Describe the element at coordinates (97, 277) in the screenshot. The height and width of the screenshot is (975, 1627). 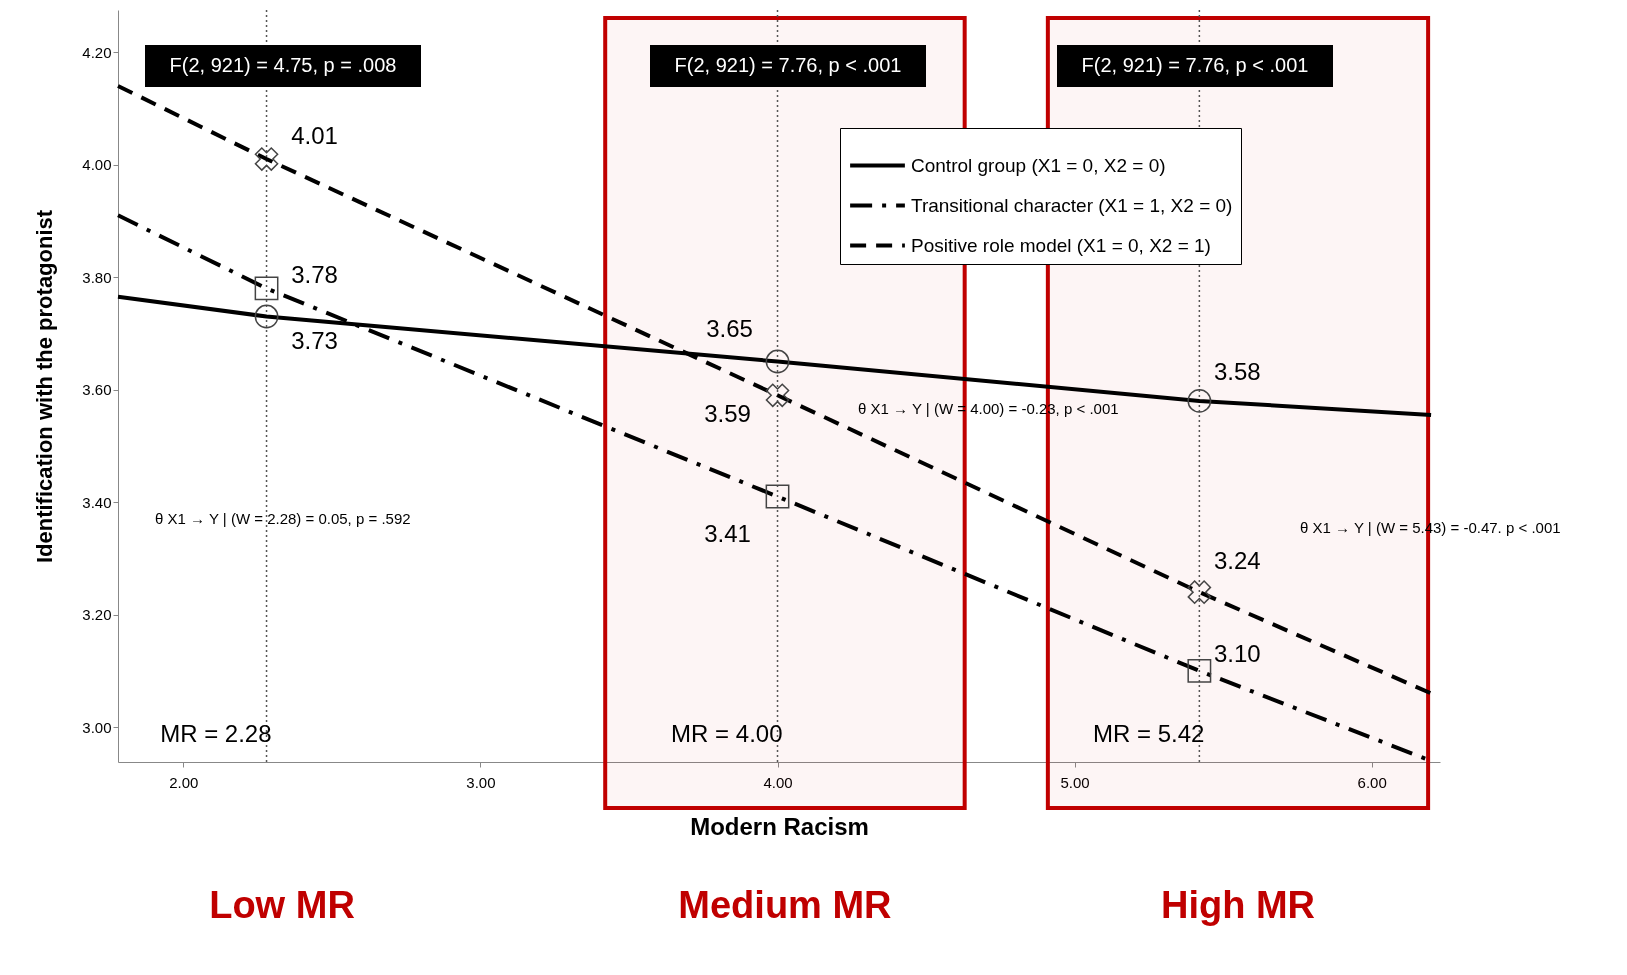
I see `y-tick-label: 3.80` at that location.